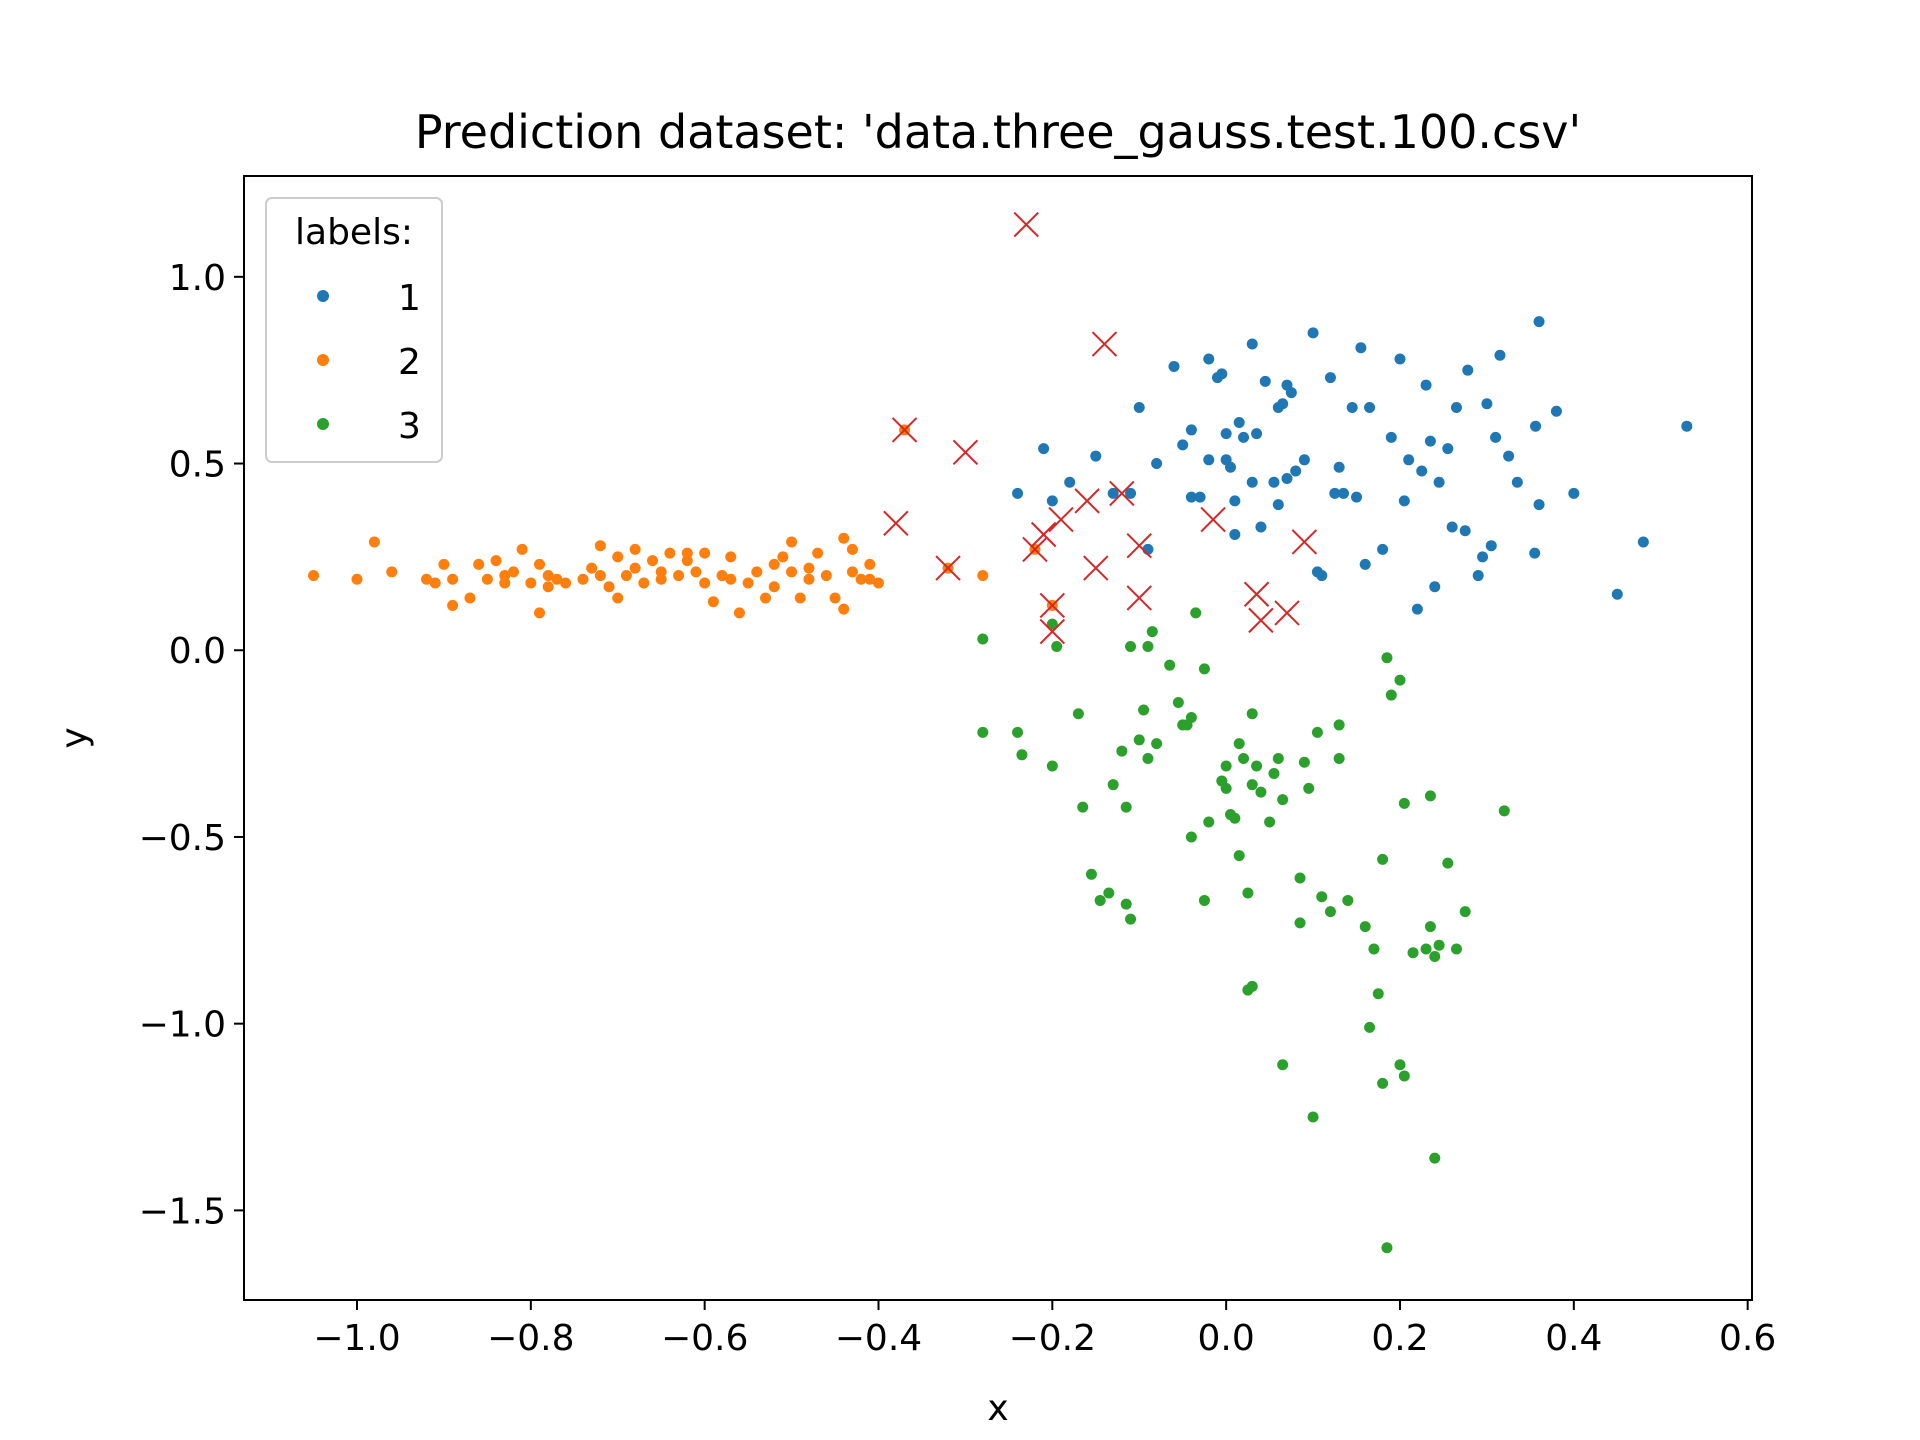  I want to click on y-axis-ticks: 1.0 0.5 0.0 −0.5 −1.0 −1.5, so click(191, 745).